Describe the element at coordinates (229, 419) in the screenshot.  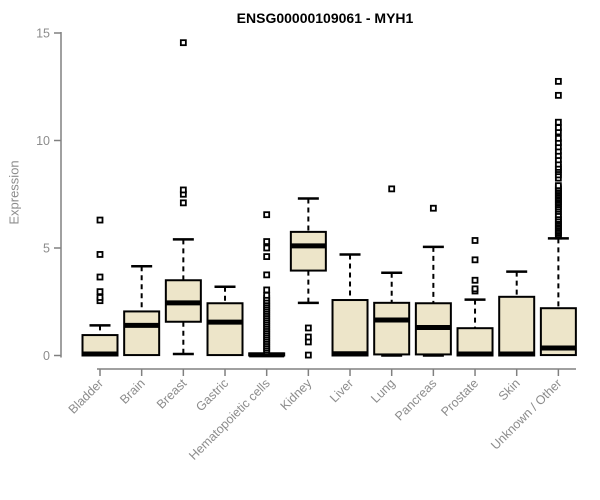
I see `x-tick-label: Hematopoietic cells` at that location.